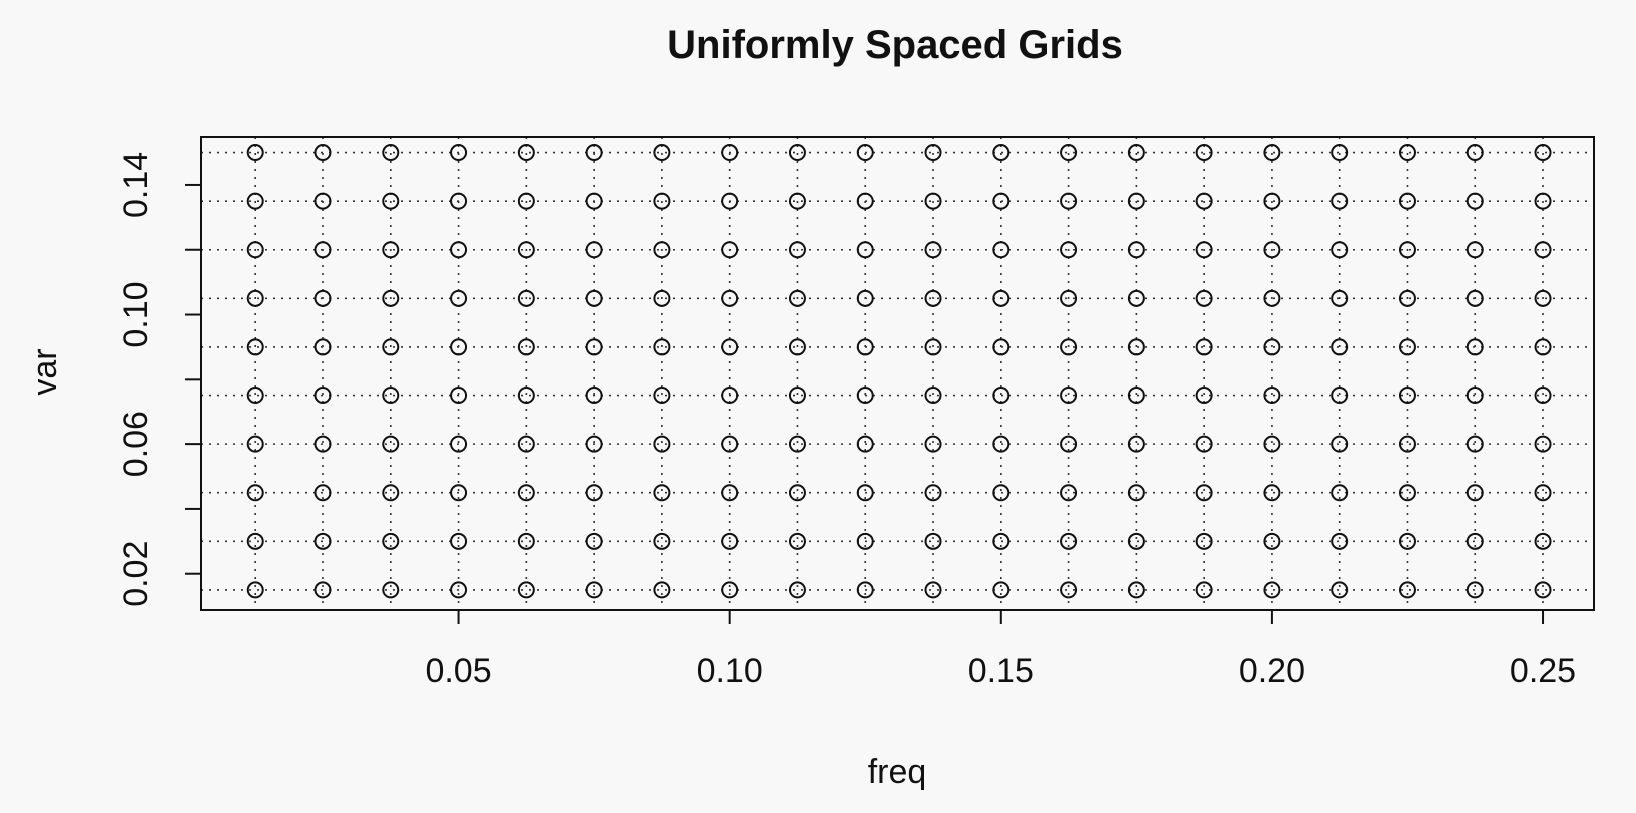 The height and width of the screenshot is (813, 1636). I want to click on x-tick-label: 0.15, so click(1001, 671).